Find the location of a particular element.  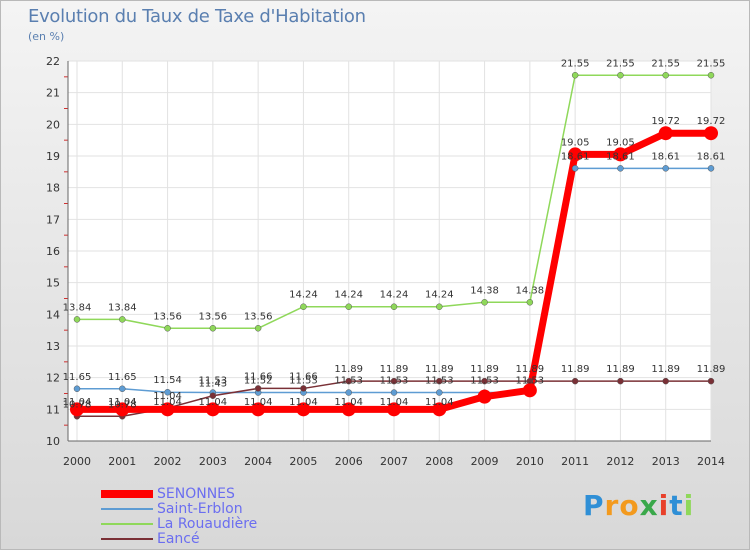

chart-title: Evolution du Taux de Taxe d'Habitation is located at coordinates (197, 16).